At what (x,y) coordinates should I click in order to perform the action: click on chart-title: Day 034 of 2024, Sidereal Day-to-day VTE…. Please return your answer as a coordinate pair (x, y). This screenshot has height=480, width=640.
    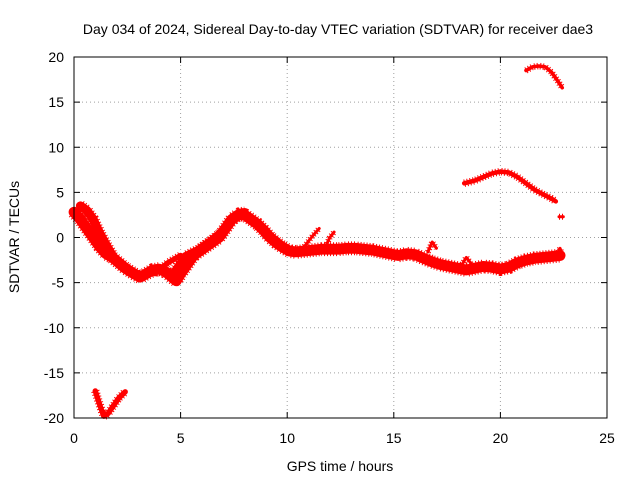
    Looking at the image, I should click on (338, 29).